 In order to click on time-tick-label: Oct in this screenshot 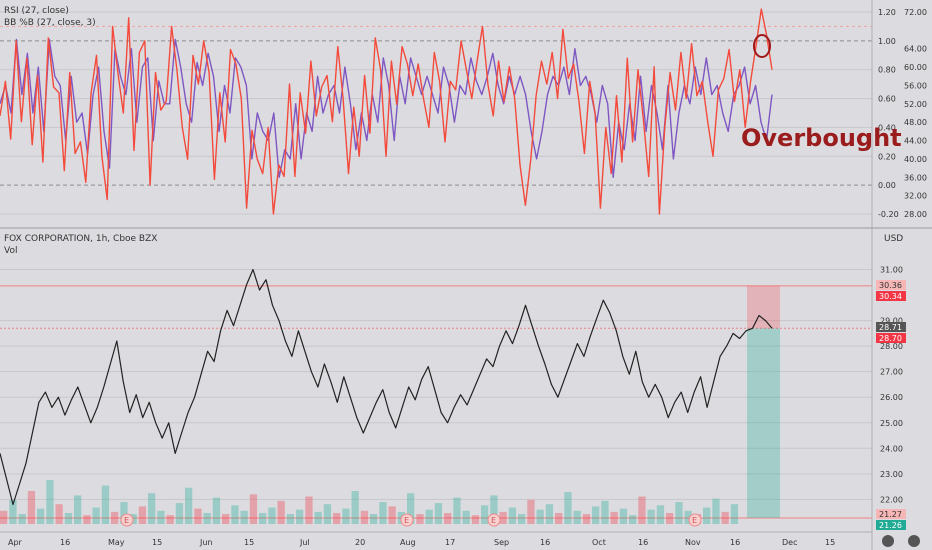, I will do `click(599, 542)`.